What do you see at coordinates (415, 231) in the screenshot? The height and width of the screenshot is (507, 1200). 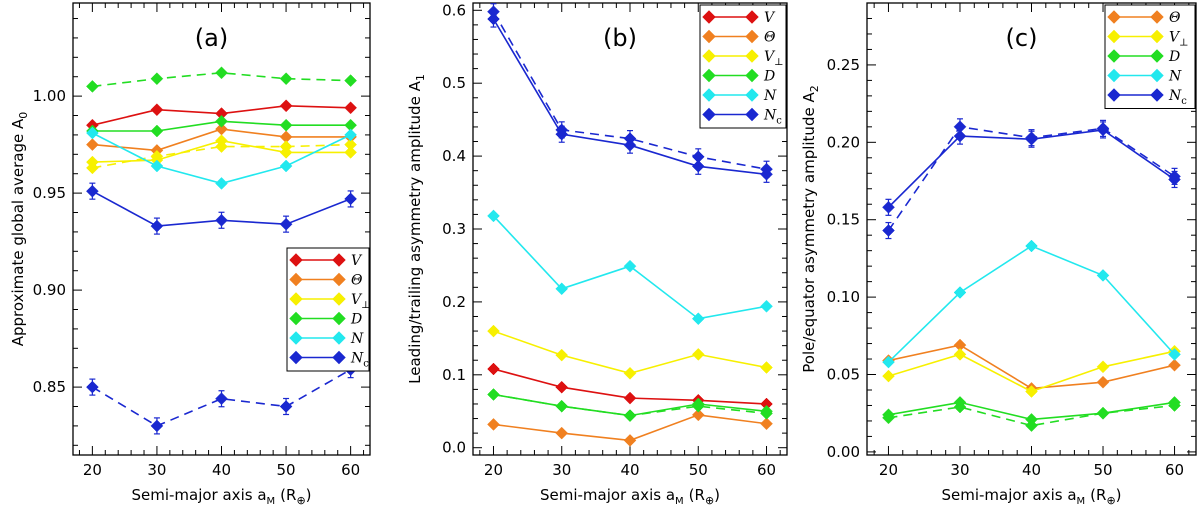 I see `y-axis-label-text: Leading/trailing asymmetry amplitude A` at bounding box center [415, 231].